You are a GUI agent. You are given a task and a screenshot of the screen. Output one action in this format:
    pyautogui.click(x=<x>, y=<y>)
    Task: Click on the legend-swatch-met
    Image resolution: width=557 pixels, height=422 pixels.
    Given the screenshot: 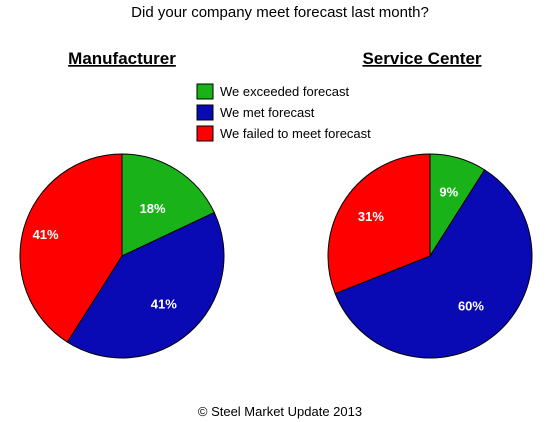 What is the action you would take?
    pyautogui.click(x=205, y=112)
    